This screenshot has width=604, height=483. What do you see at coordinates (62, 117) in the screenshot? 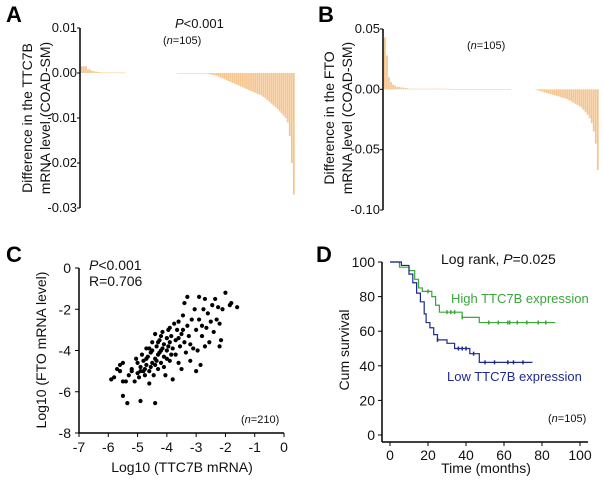
I see `y-tick-label: -0.01` at bounding box center [62, 117].